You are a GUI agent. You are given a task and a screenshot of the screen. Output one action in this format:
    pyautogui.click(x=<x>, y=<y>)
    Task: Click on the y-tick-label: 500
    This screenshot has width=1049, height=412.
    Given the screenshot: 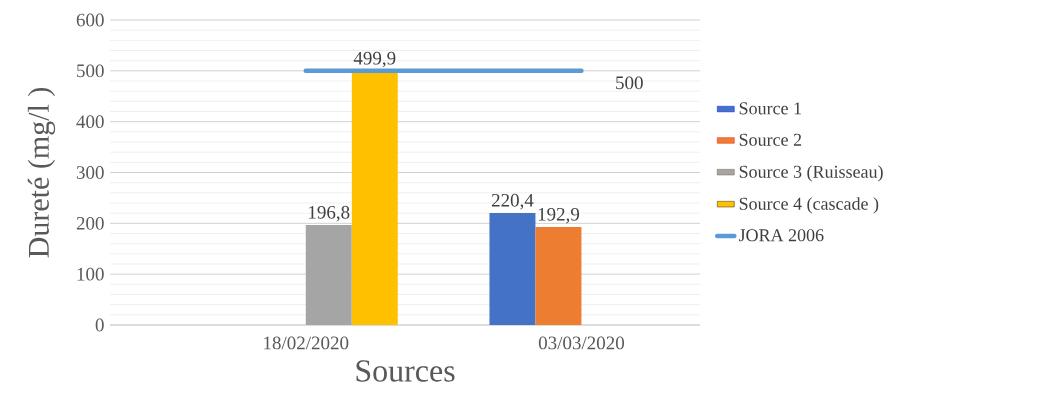 What is the action you would take?
    pyautogui.click(x=90, y=71)
    